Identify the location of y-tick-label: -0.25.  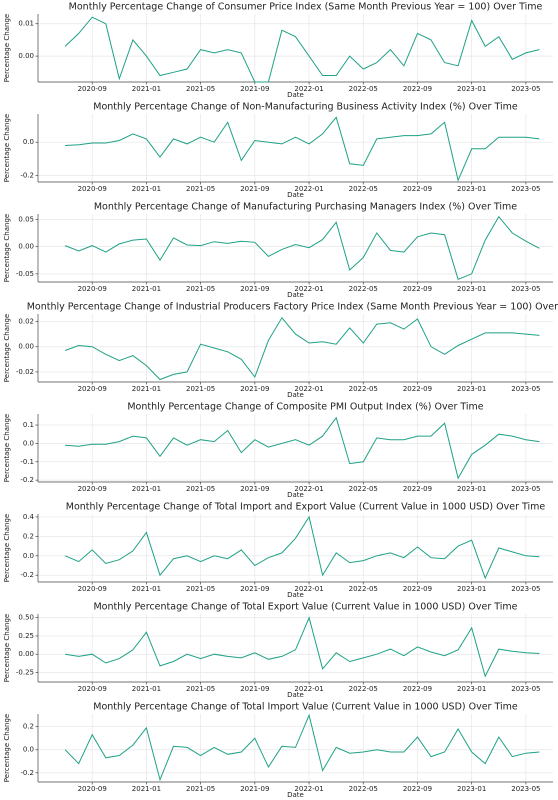
(25, 672).